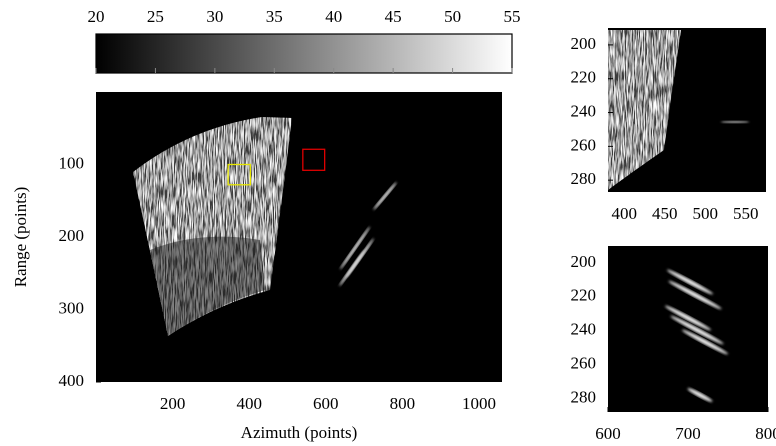 Image resolution: width=776 pixels, height=446 pixels. Describe the element at coordinates (96, 16) in the screenshot. I see `colorbar-tick-label: 20` at that location.